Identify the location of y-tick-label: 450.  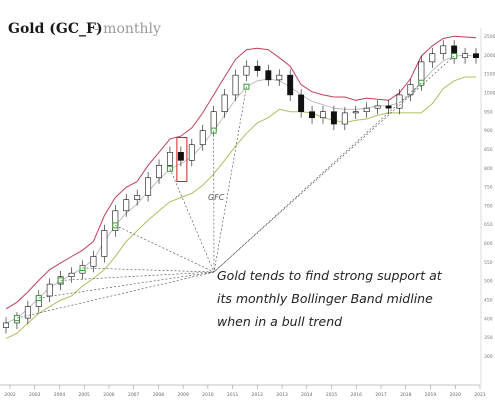
(488, 301).